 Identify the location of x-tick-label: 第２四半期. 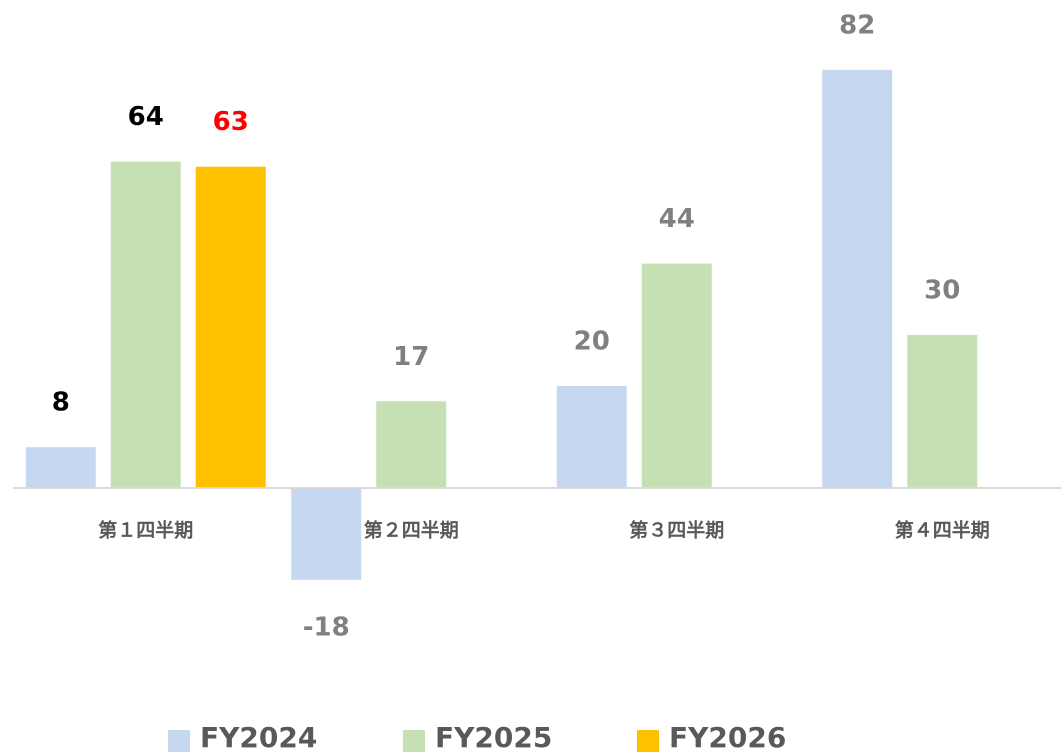
(411, 530).